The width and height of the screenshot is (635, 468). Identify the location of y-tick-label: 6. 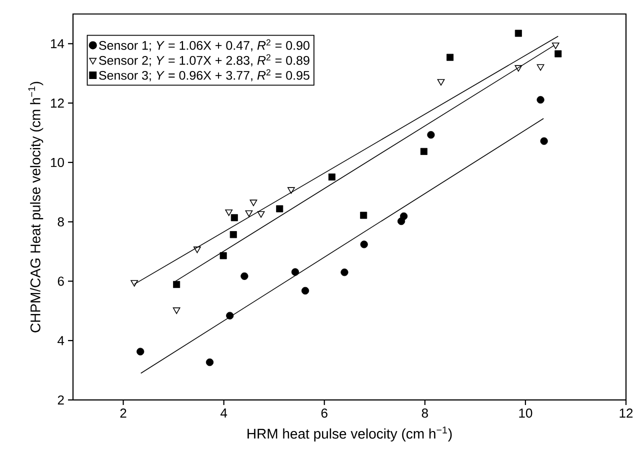
(61, 281).